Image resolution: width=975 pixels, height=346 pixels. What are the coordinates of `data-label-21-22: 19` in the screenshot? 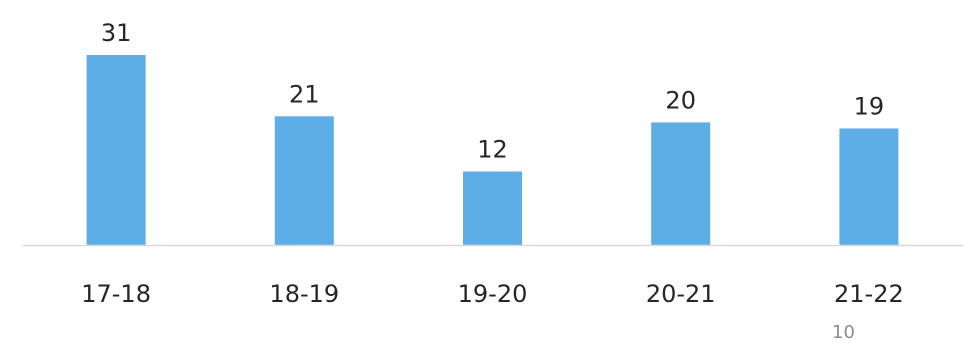 It's located at (869, 107).